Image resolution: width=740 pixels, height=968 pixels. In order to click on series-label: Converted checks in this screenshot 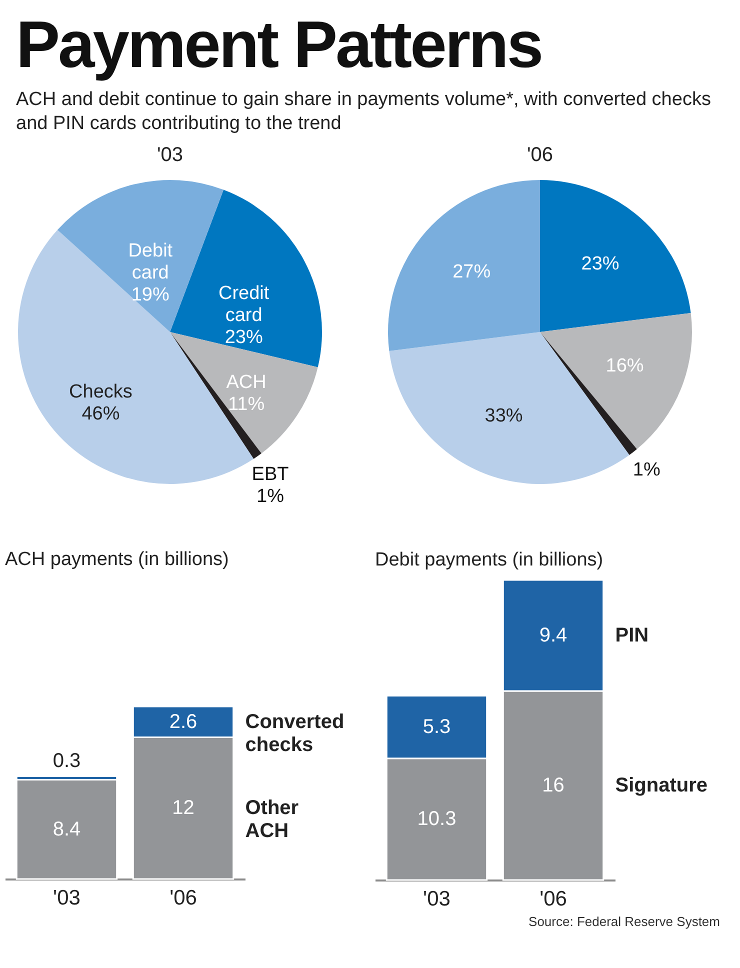, I will do `click(294, 733)`.